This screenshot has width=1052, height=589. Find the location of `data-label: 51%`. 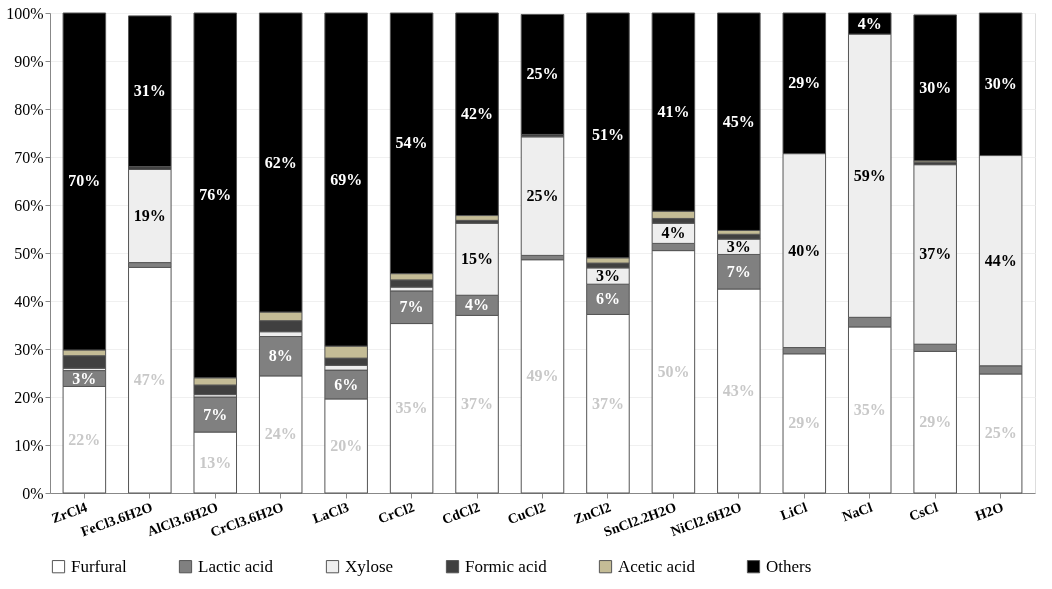

data-label: 51% is located at coordinates (607, 135).